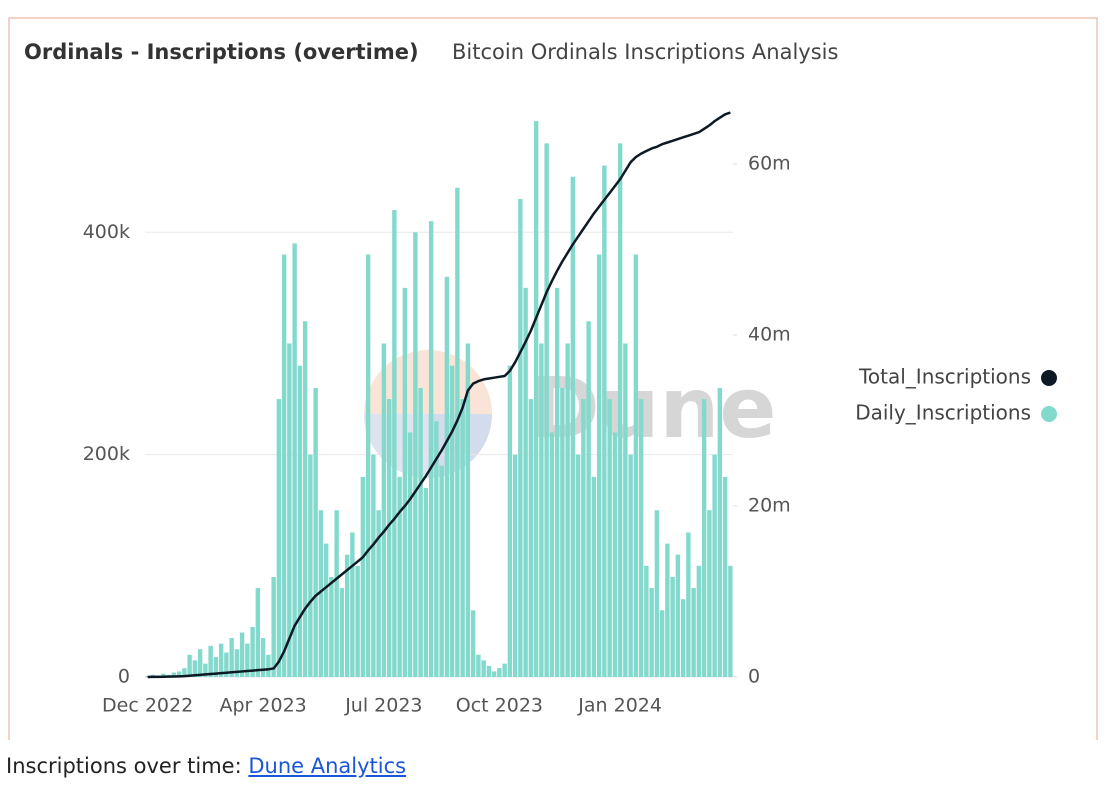  I want to click on x-tick-label: Dec 2022, so click(147, 706).